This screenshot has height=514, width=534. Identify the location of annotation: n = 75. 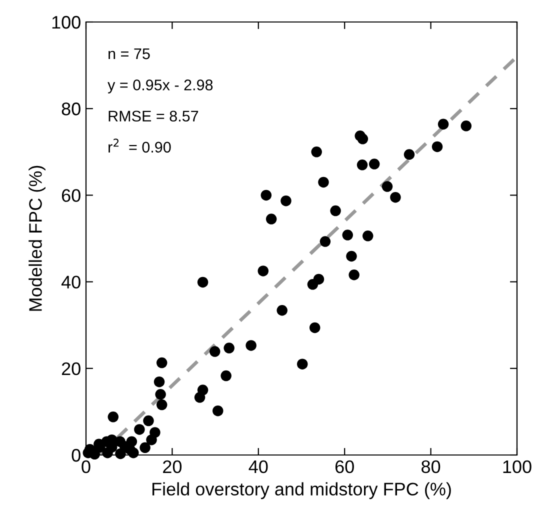
(129, 54).